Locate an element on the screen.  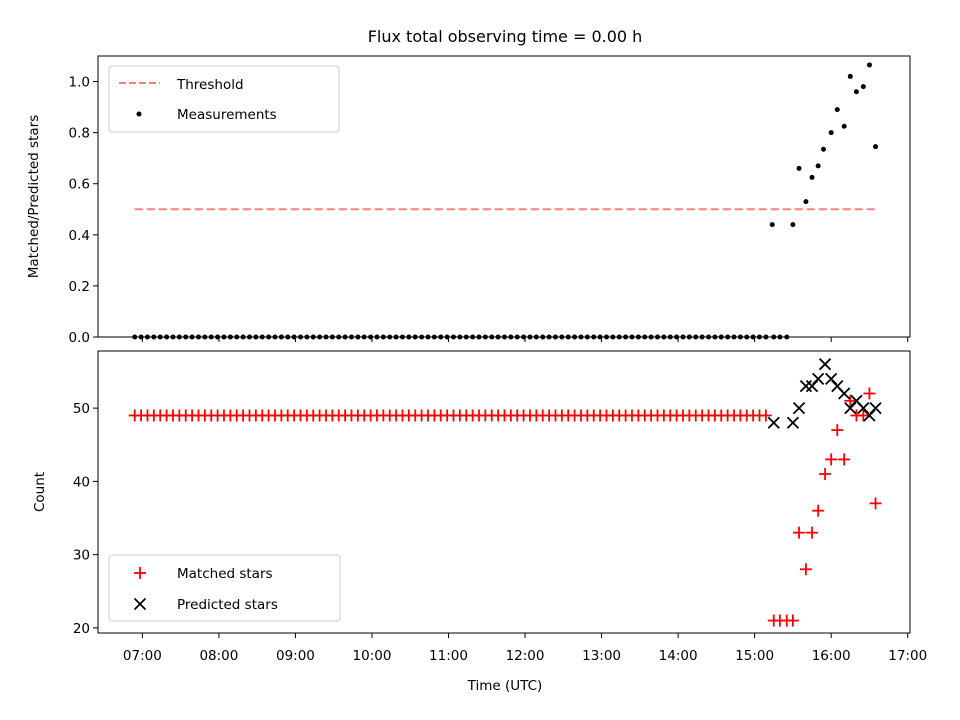
count-legend-box is located at coordinates (224, 588).